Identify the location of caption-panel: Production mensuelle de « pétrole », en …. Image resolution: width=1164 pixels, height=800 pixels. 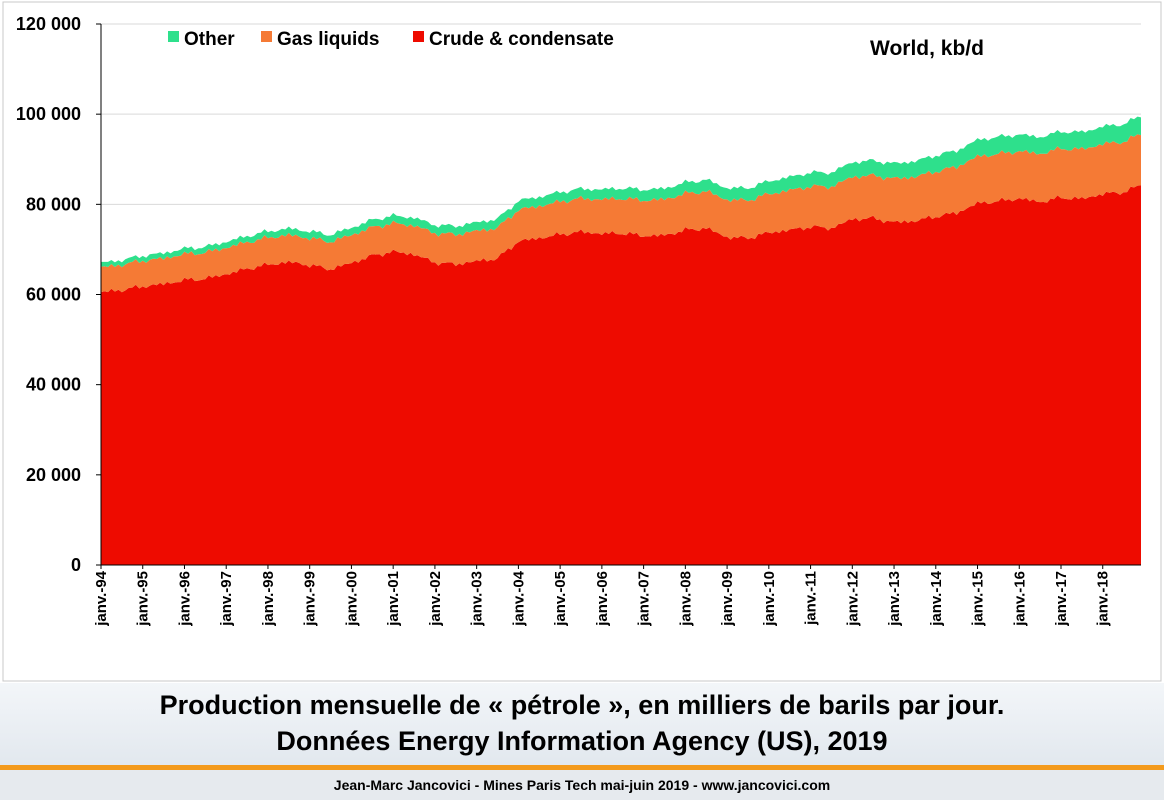
(582, 724).